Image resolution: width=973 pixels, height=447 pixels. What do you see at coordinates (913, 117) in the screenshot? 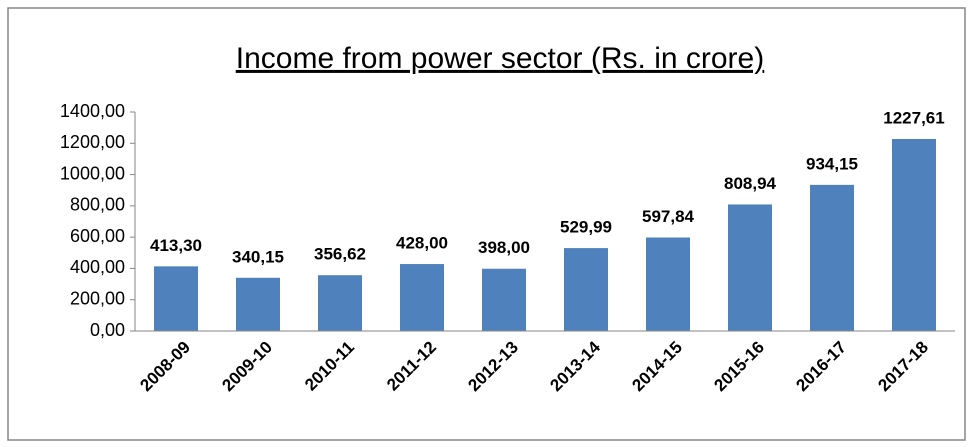
I see `value-label: 1227,61` at bounding box center [913, 117].